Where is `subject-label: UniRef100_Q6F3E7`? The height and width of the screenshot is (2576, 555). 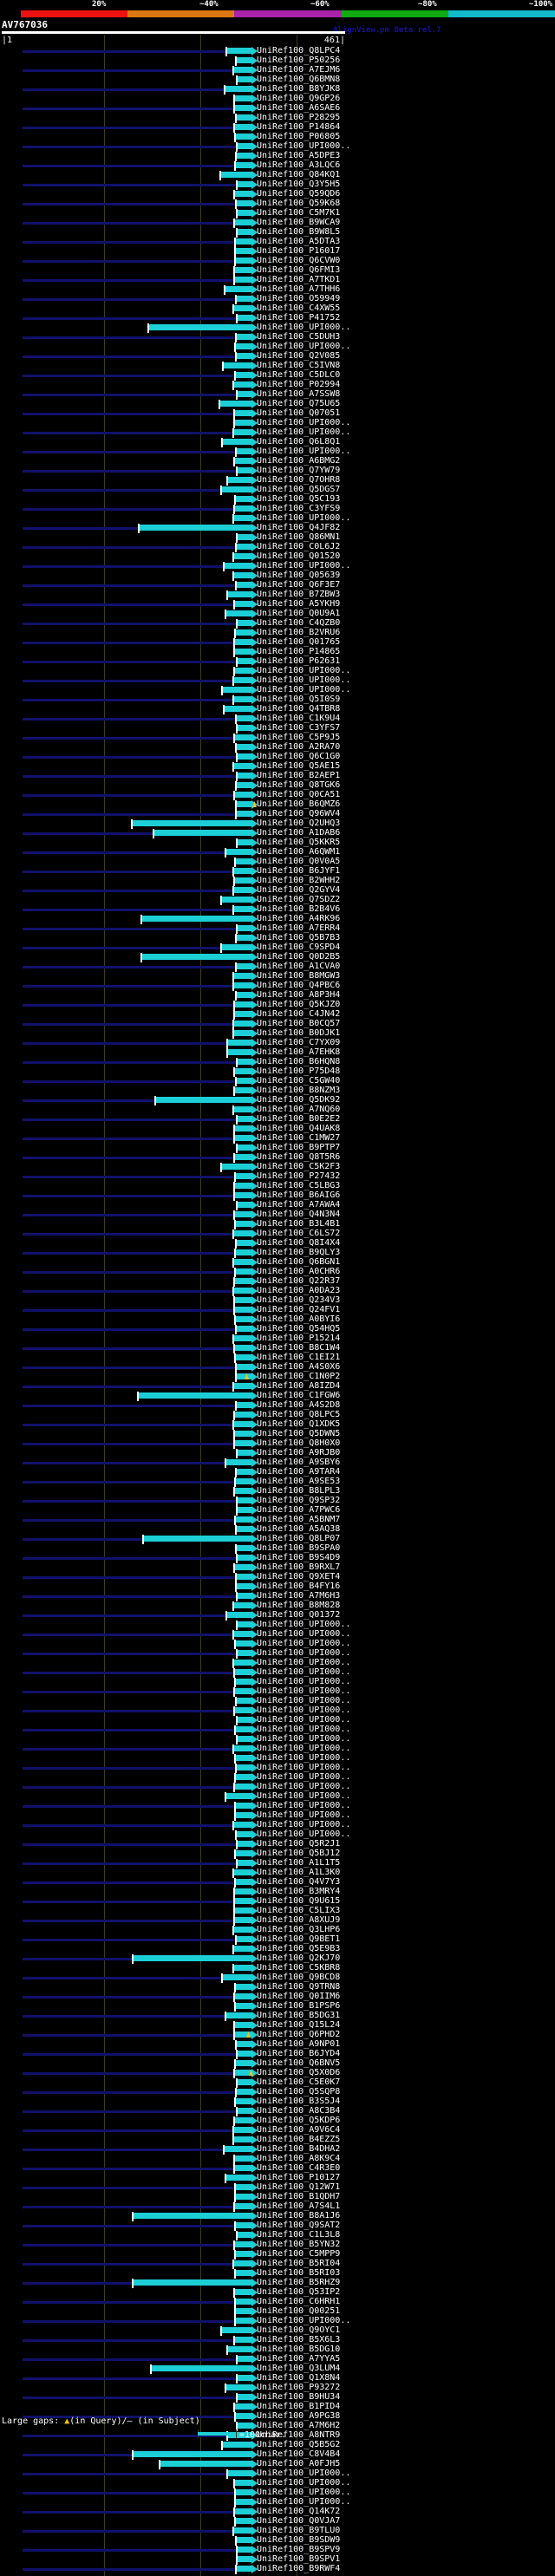 subject-label: UniRef100_Q6F3E7 is located at coordinates (299, 585).